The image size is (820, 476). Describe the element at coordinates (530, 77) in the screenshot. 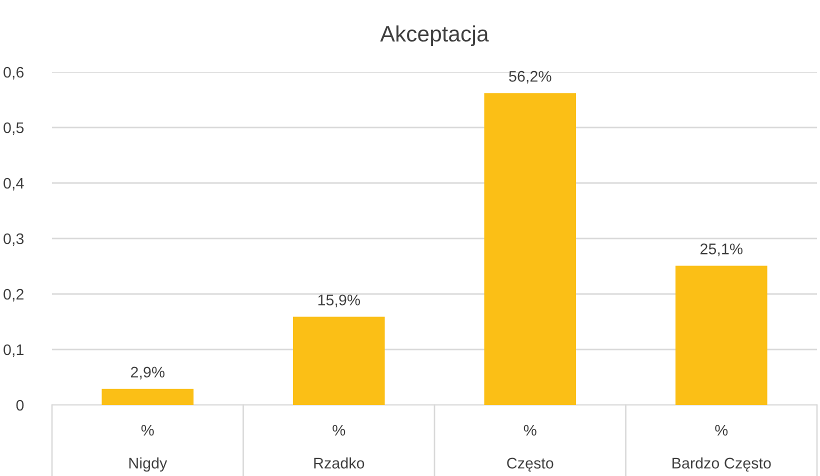

I see `data-label: 56,2%` at that location.